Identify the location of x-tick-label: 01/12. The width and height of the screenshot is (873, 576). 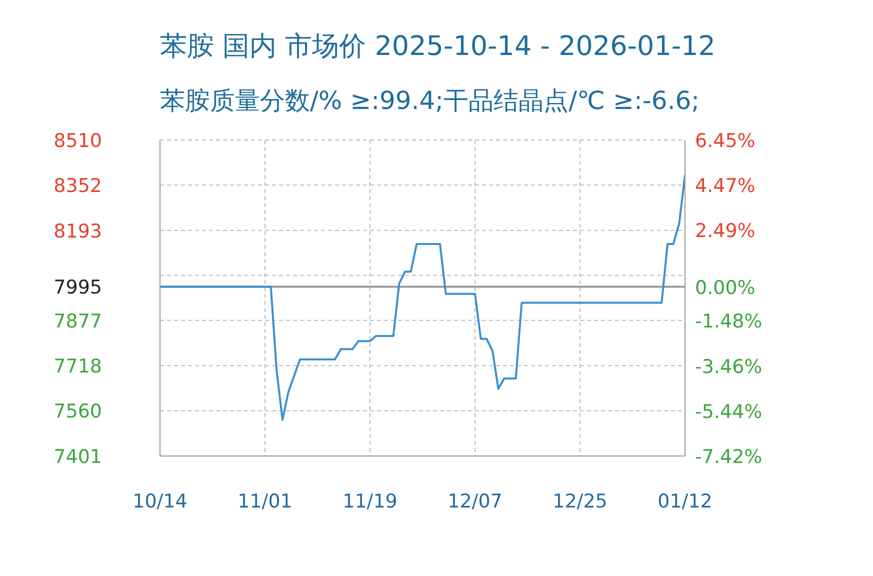
(685, 501).